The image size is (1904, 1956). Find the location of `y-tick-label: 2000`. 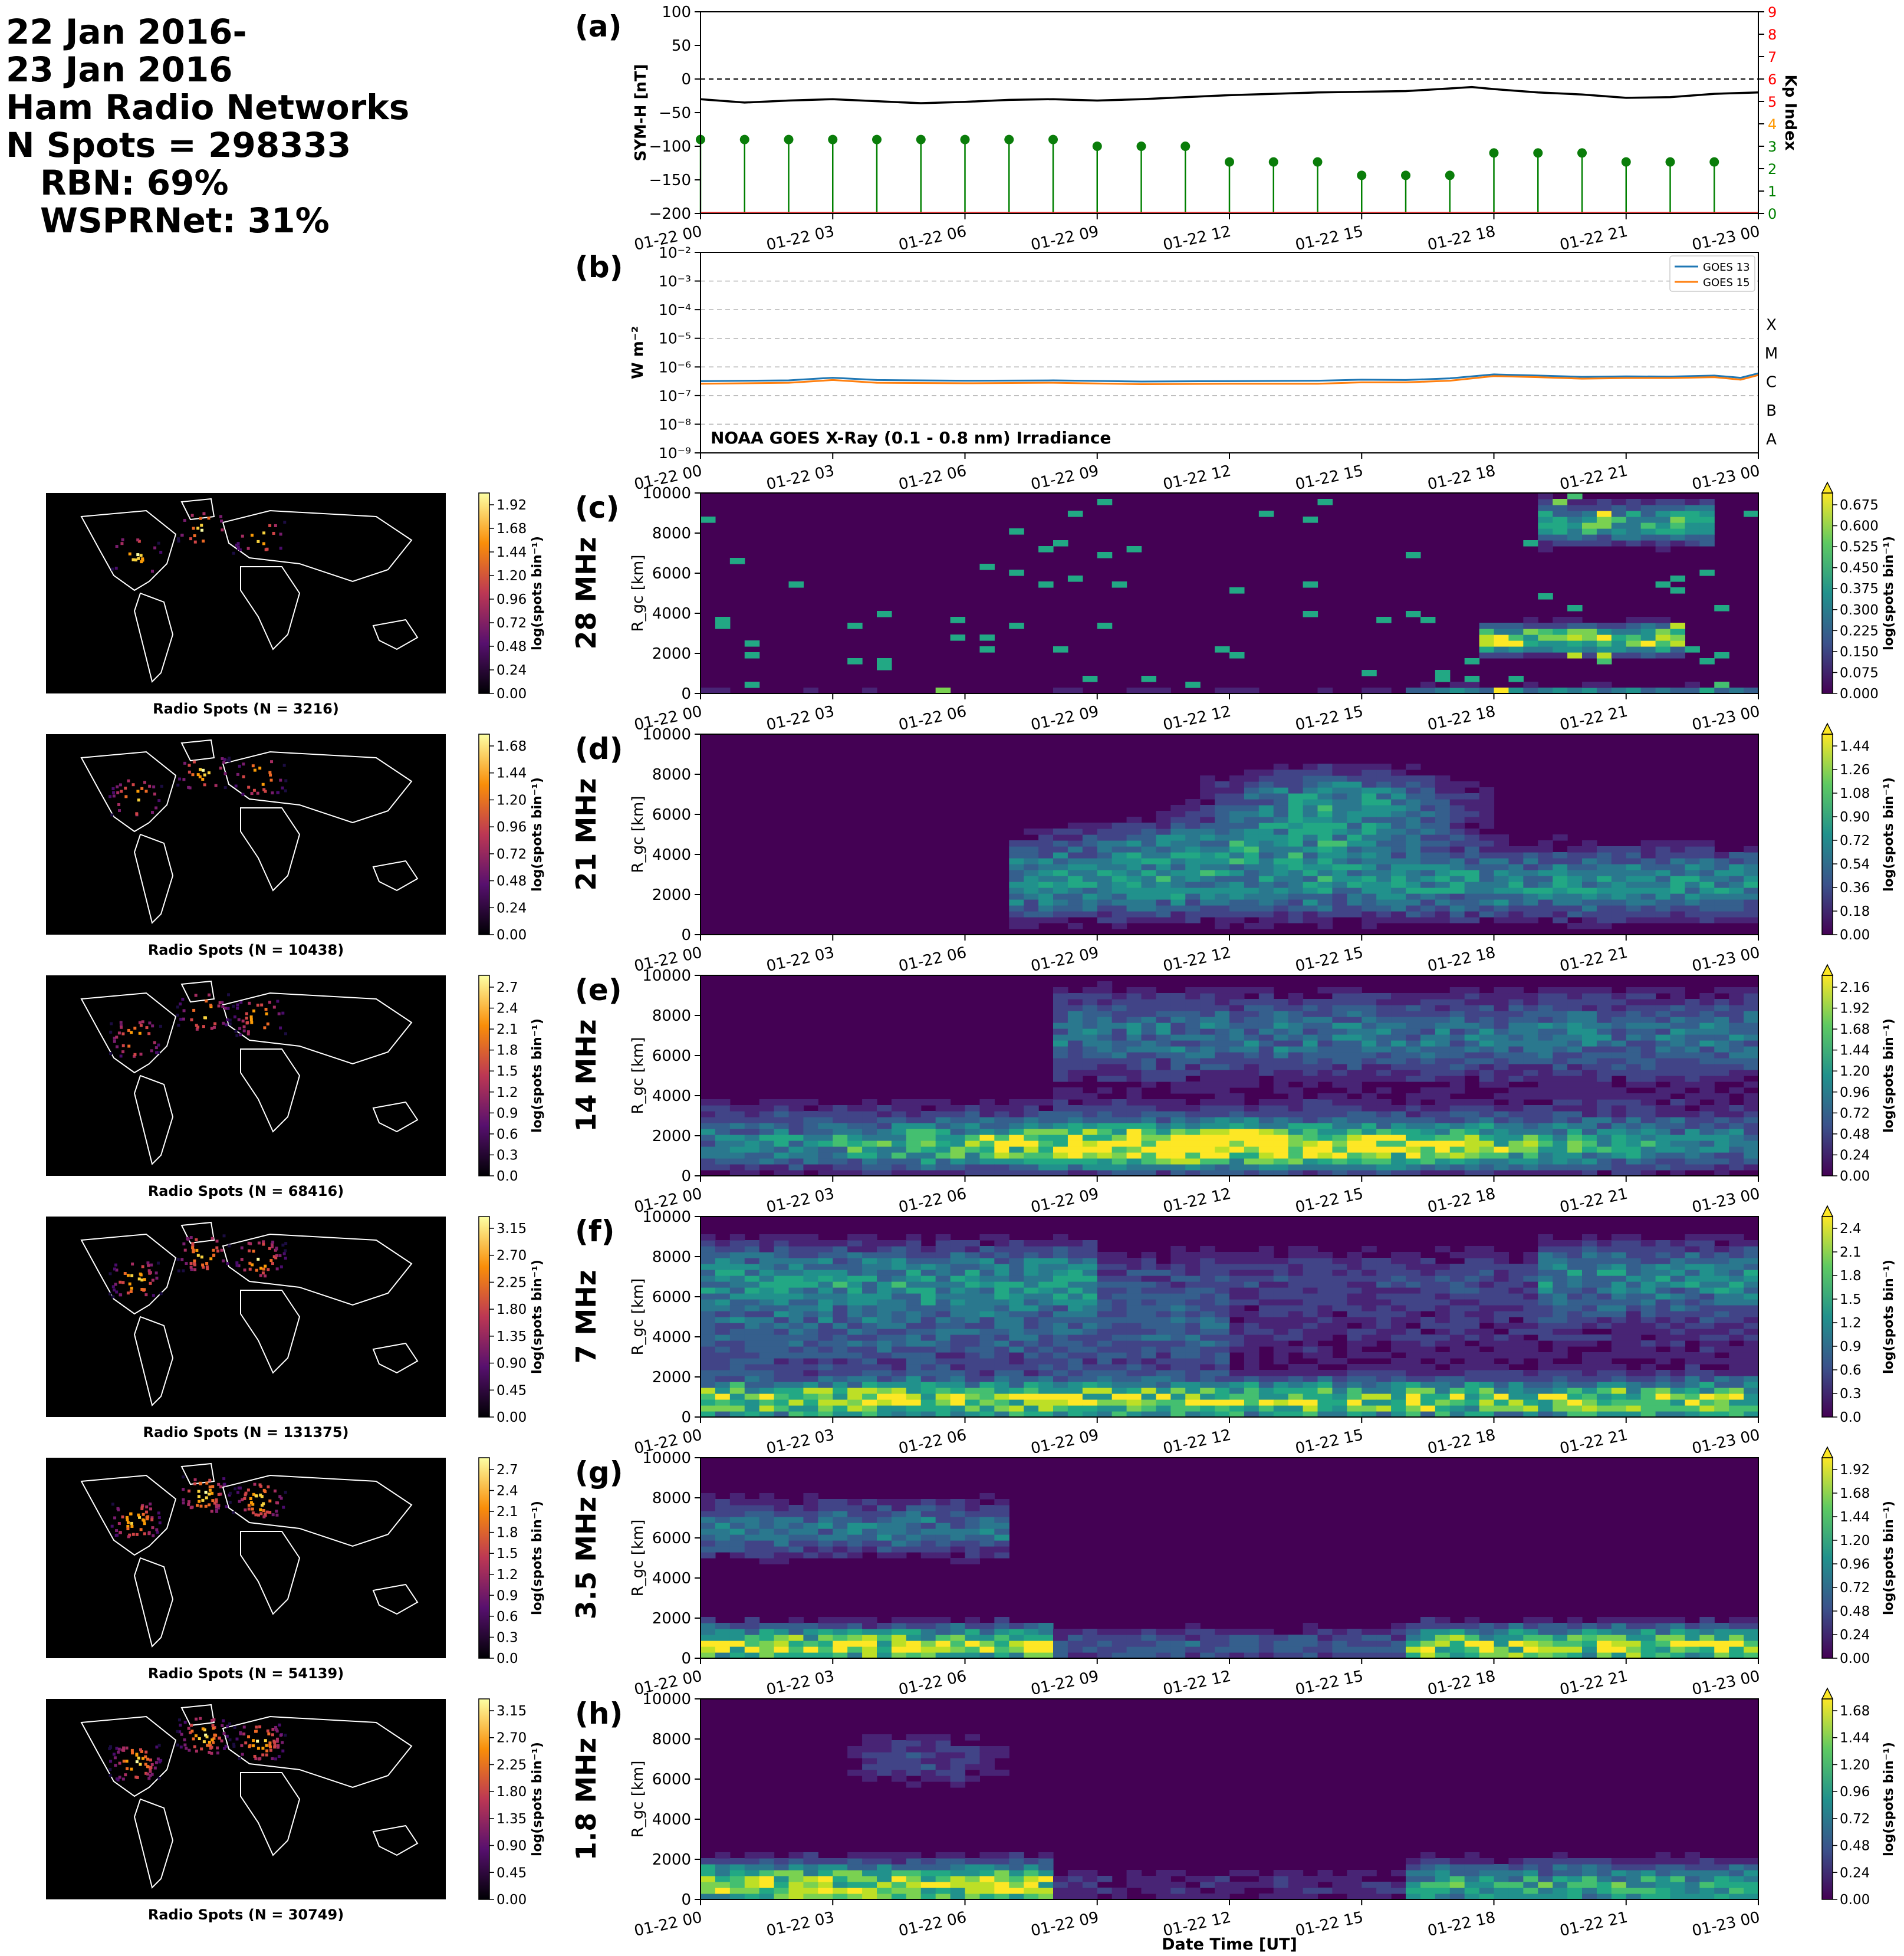

y-tick-label: 2000 is located at coordinates (671, 895).